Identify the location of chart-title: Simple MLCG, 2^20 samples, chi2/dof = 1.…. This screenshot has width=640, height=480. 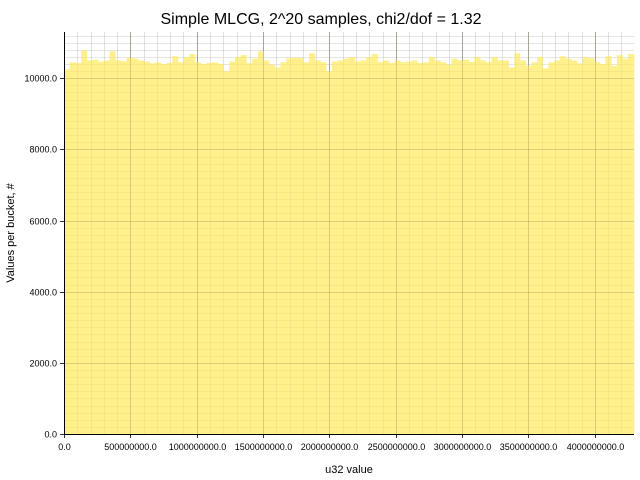
(321, 19).